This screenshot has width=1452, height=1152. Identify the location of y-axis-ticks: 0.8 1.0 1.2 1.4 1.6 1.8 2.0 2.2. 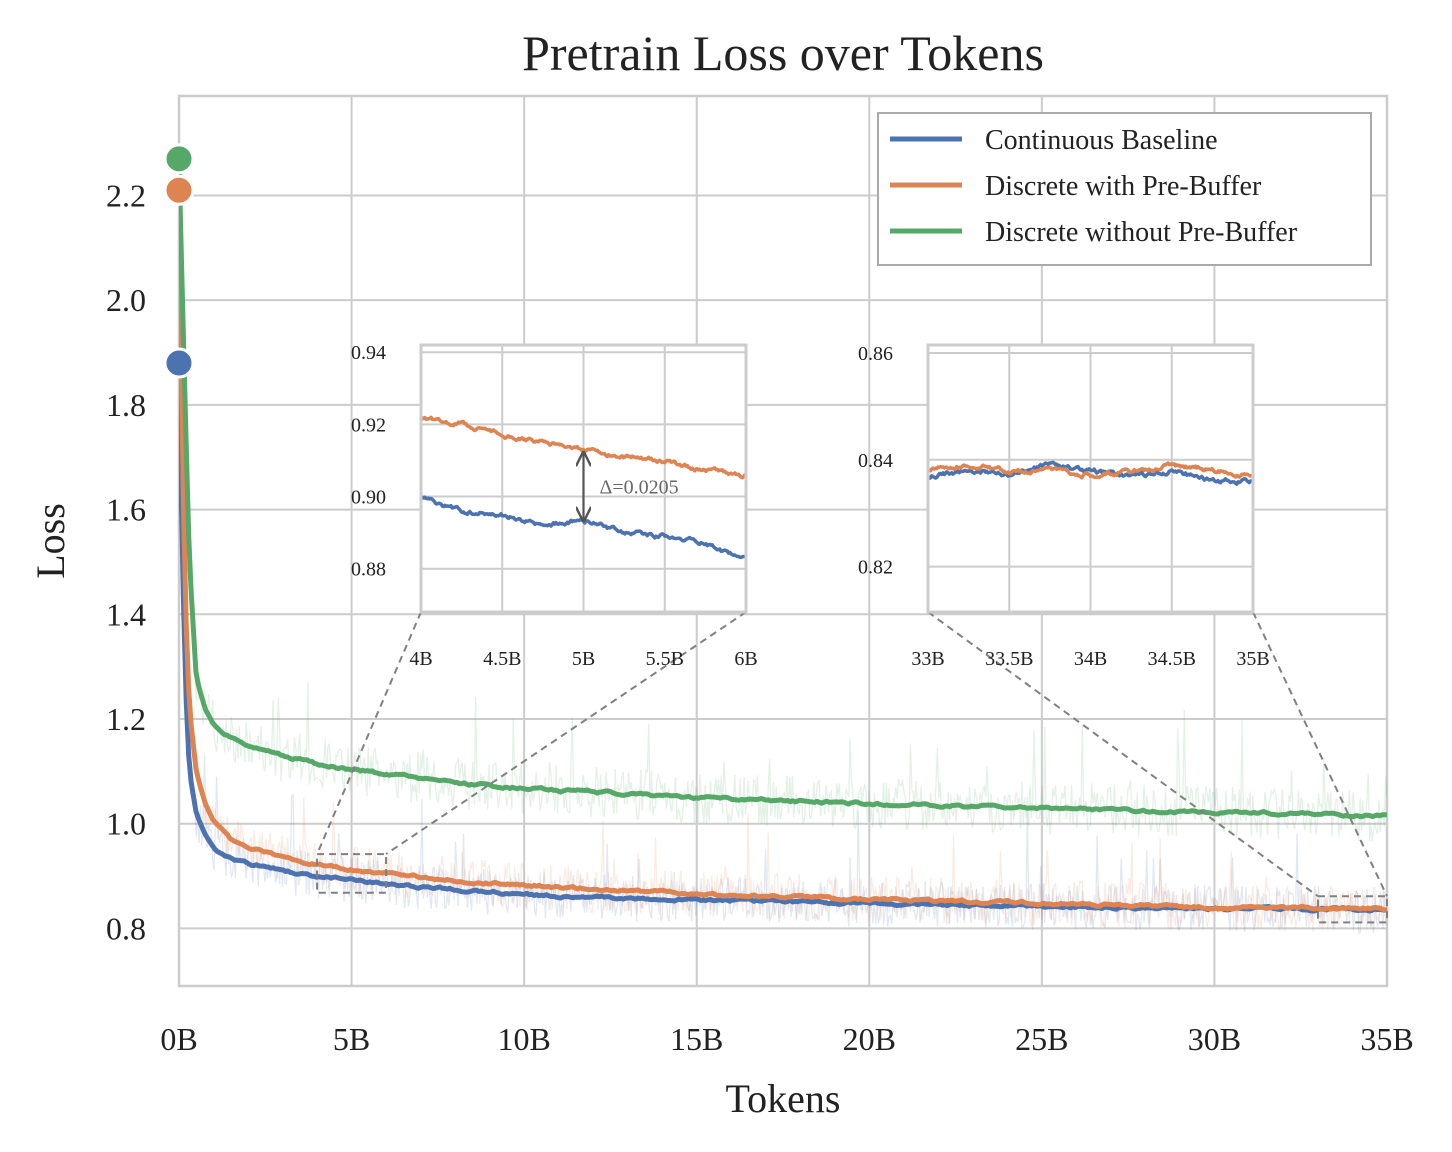
(126, 561).